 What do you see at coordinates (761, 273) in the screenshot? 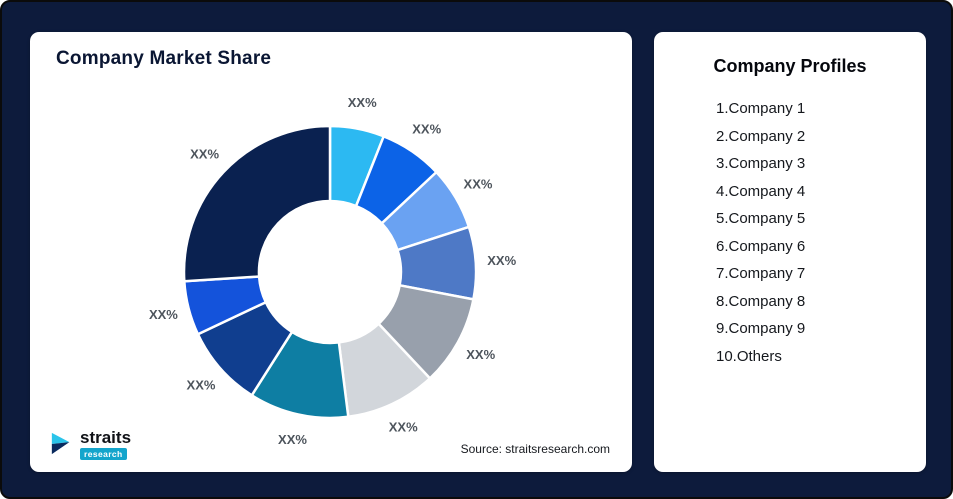
I see `list-item: 7.Company 7` at bounding box center [761, 273].